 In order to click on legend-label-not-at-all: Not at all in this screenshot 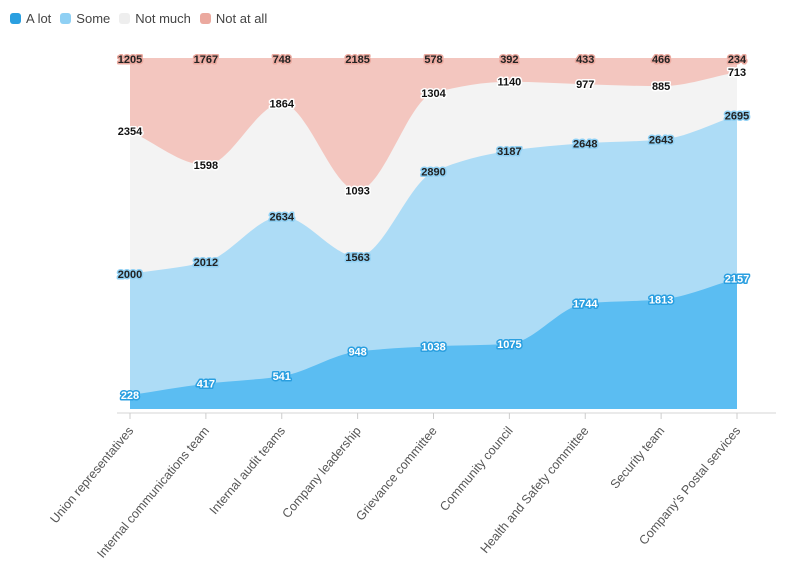, I will do `click(241, 18)`.